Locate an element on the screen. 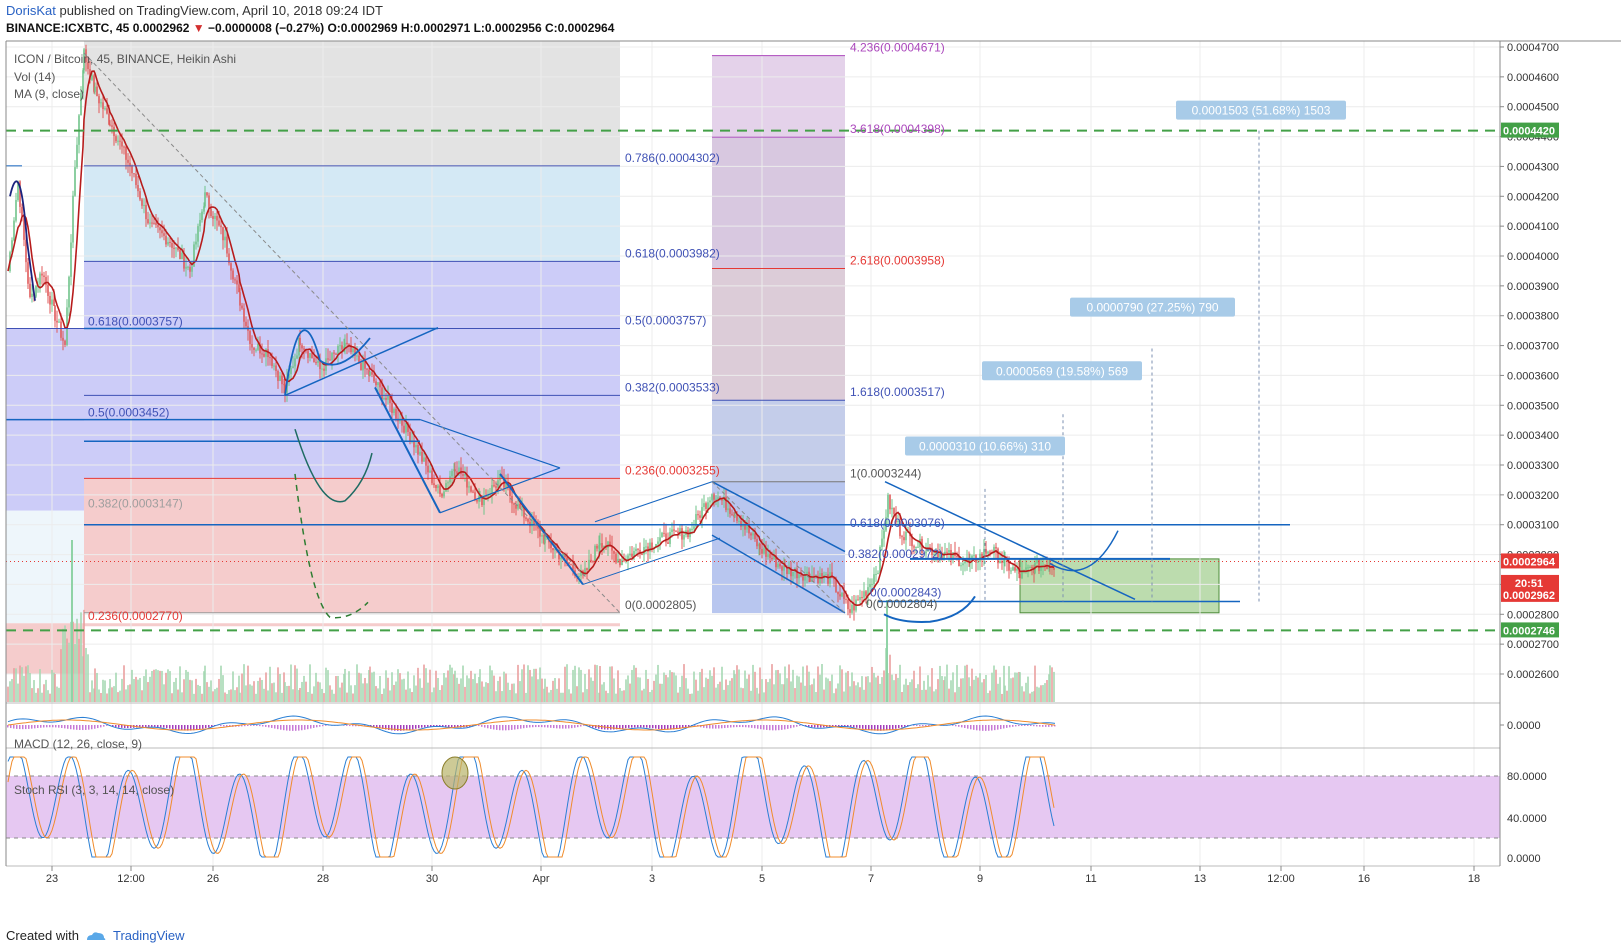 Image resolution: width=1621 pixels, height=951 pixels. measure-label: 0.0000790 (27.25%) 790 is located at coordinates (1152, 308).